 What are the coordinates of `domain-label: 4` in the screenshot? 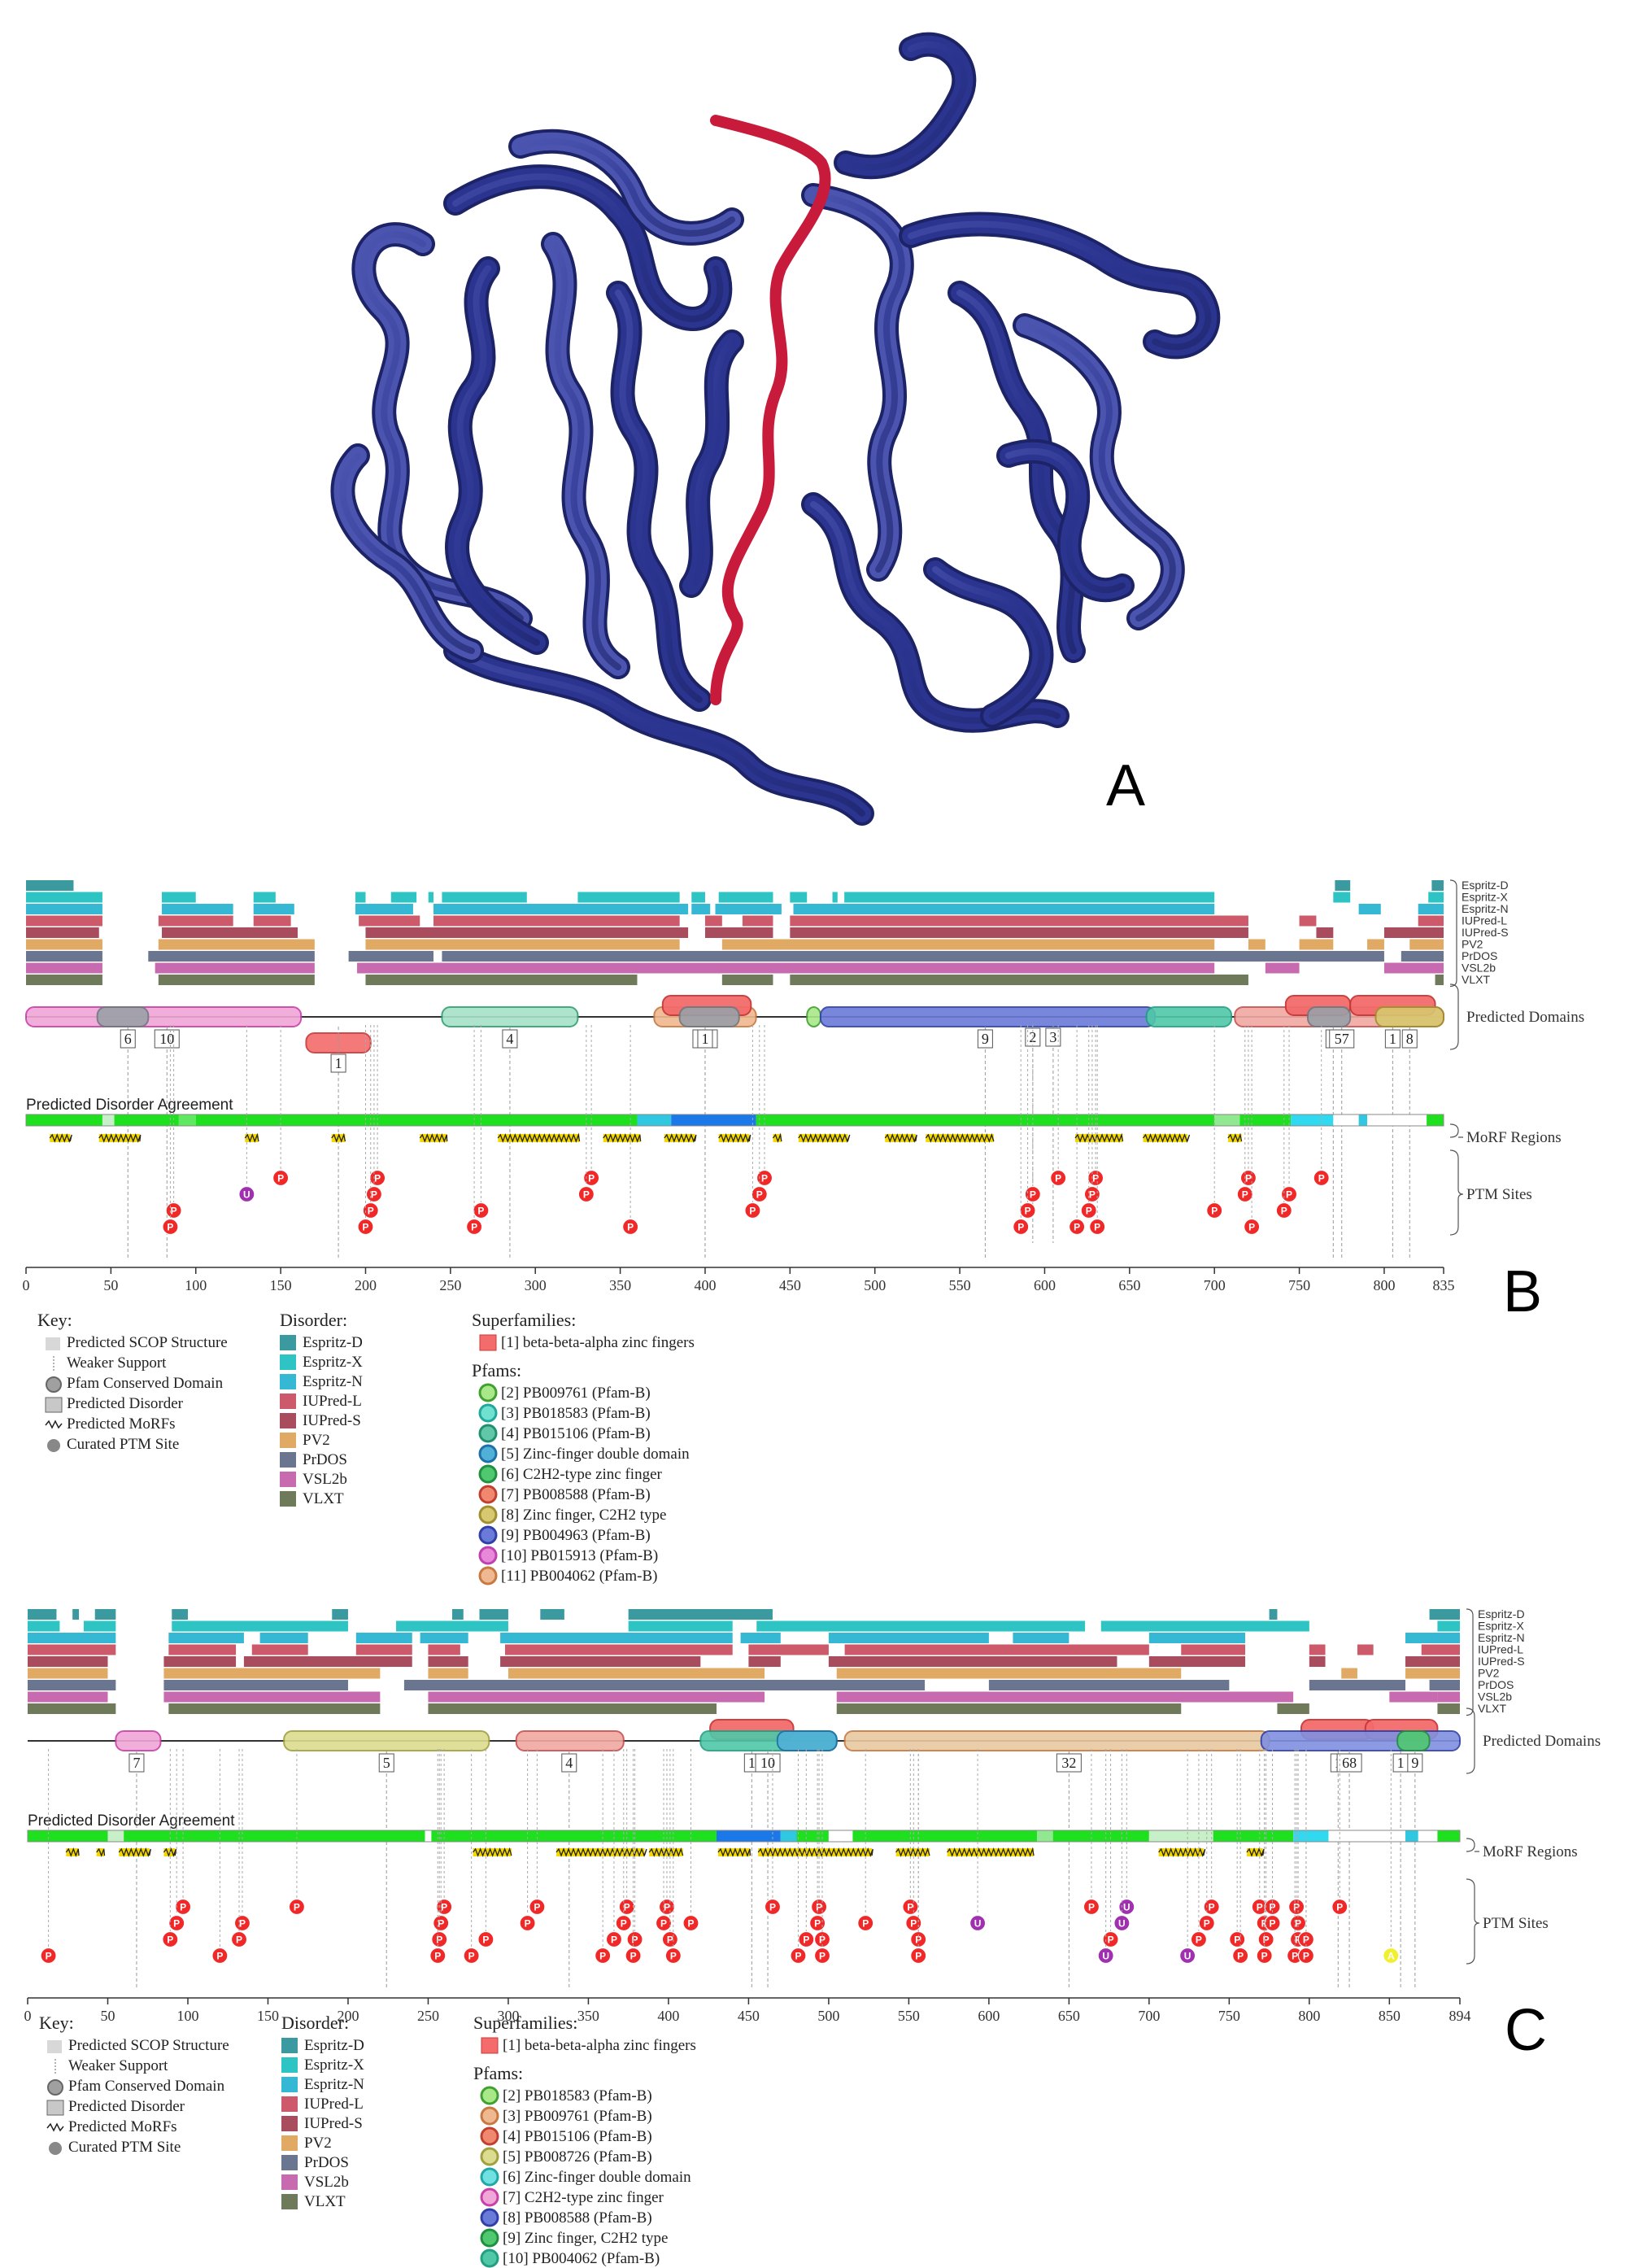 It's located at (569, 1763).